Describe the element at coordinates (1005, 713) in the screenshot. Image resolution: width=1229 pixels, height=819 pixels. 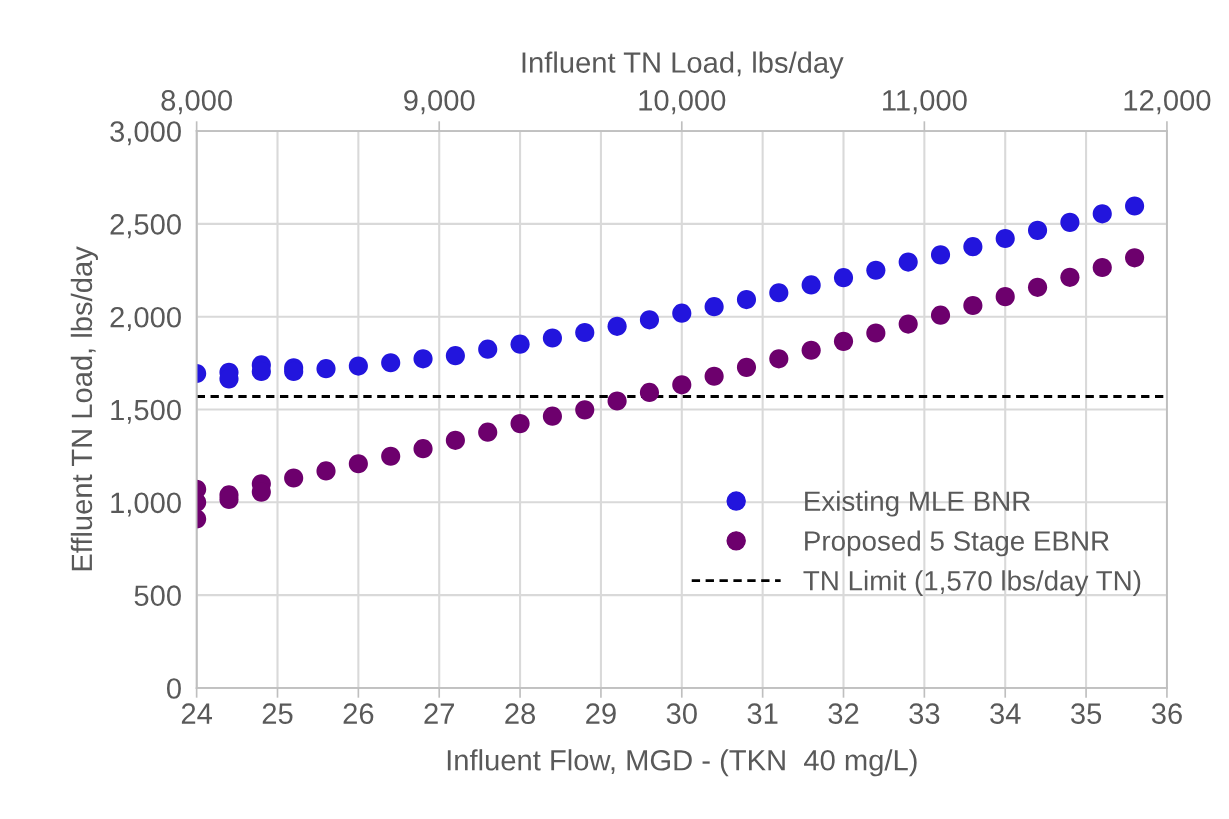
I see `x-tick-label: 34` at that location.